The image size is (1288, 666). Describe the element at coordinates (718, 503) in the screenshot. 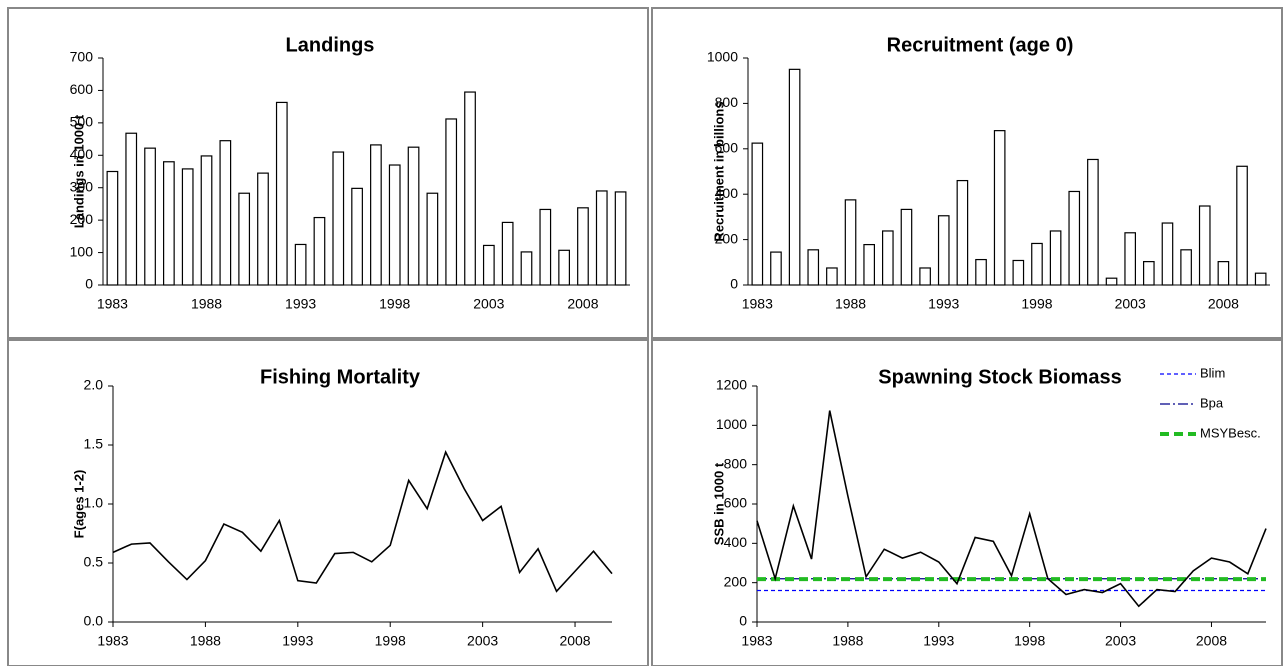

I see `y-axis-label: SSB in 1000 t` at that location.